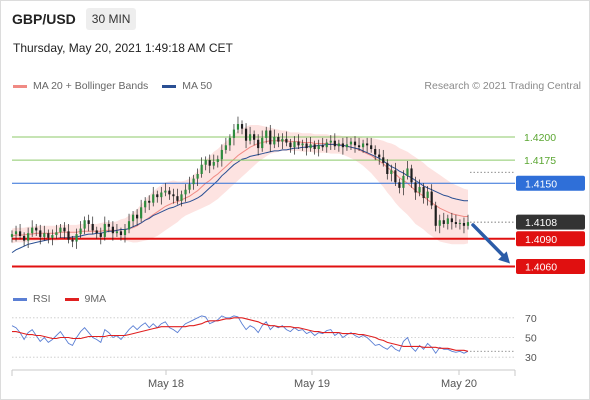  What do you see at coordinates (20, 86) in the screenshot?
I see `bollinger-swatch` at bounding box center [20, 86].